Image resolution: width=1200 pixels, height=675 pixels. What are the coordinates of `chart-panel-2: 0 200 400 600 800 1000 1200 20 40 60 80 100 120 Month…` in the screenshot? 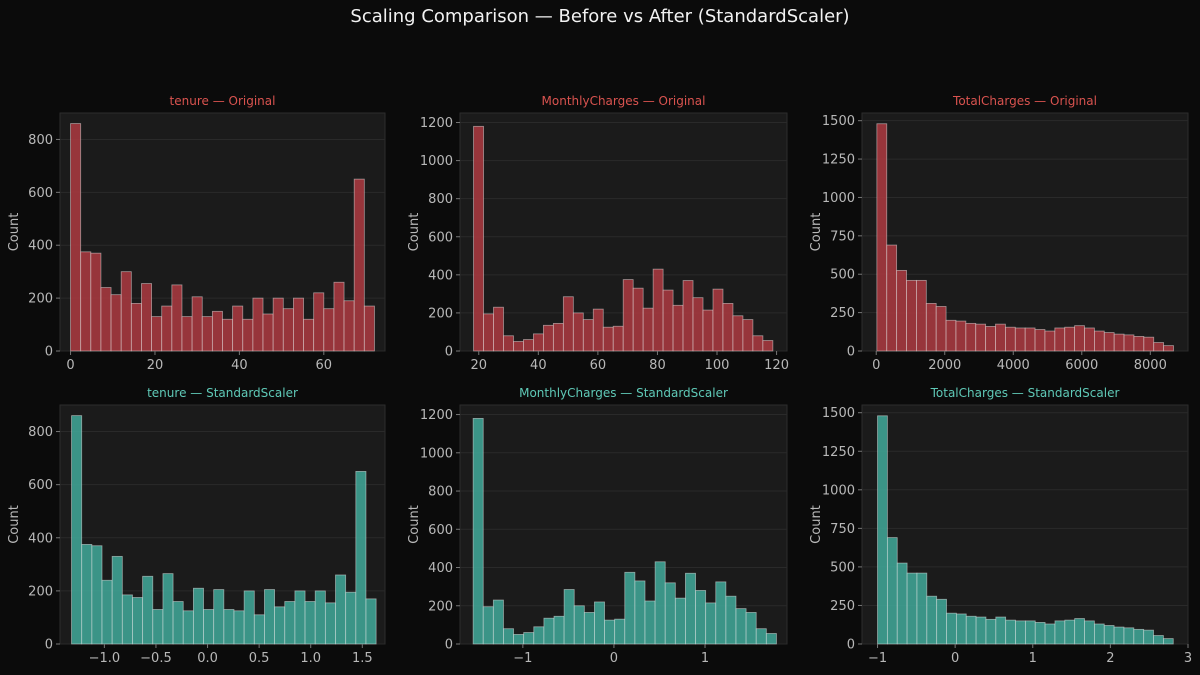 It's located at (598, 233).